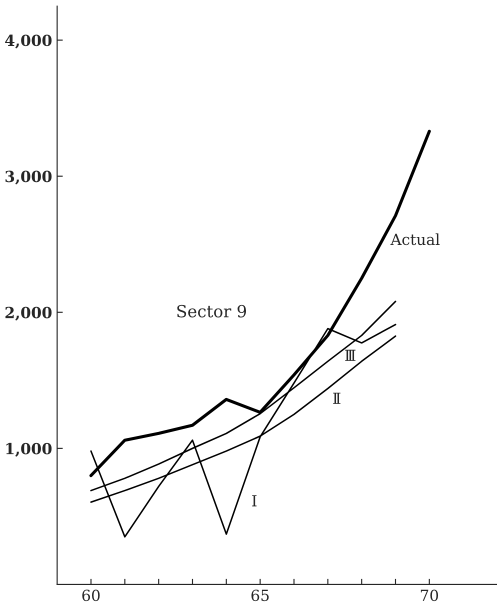 This screenshot has width=497, height=612. I want to click on x-tick-label: 65, so click(260, 596).